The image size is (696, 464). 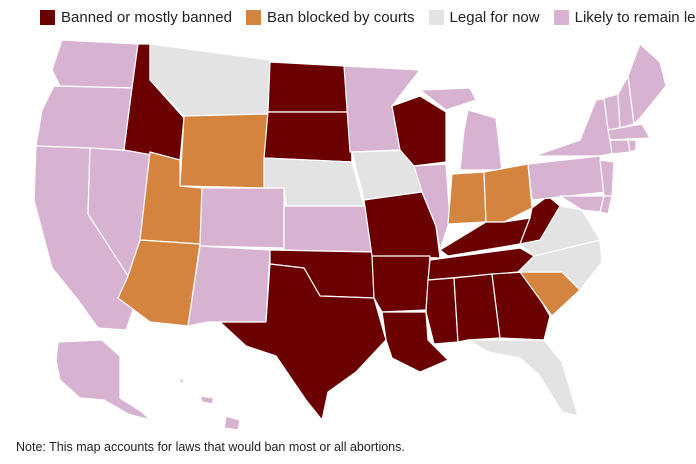 I want to click on legend-swatch-legal-now, so click(x=436, y=17).